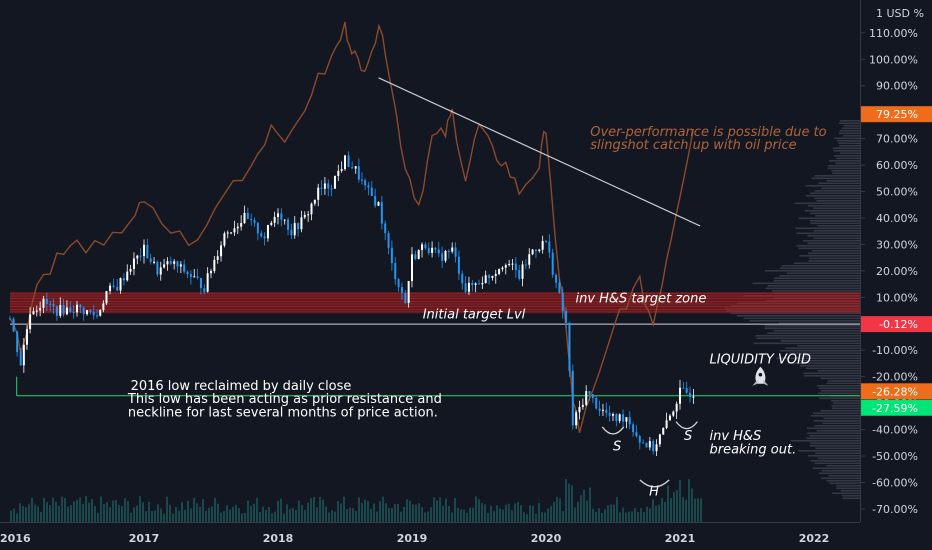 This screenshot has height=550, width=932. I want to click on y-tick-label: 50.00%, so click(897, 192).